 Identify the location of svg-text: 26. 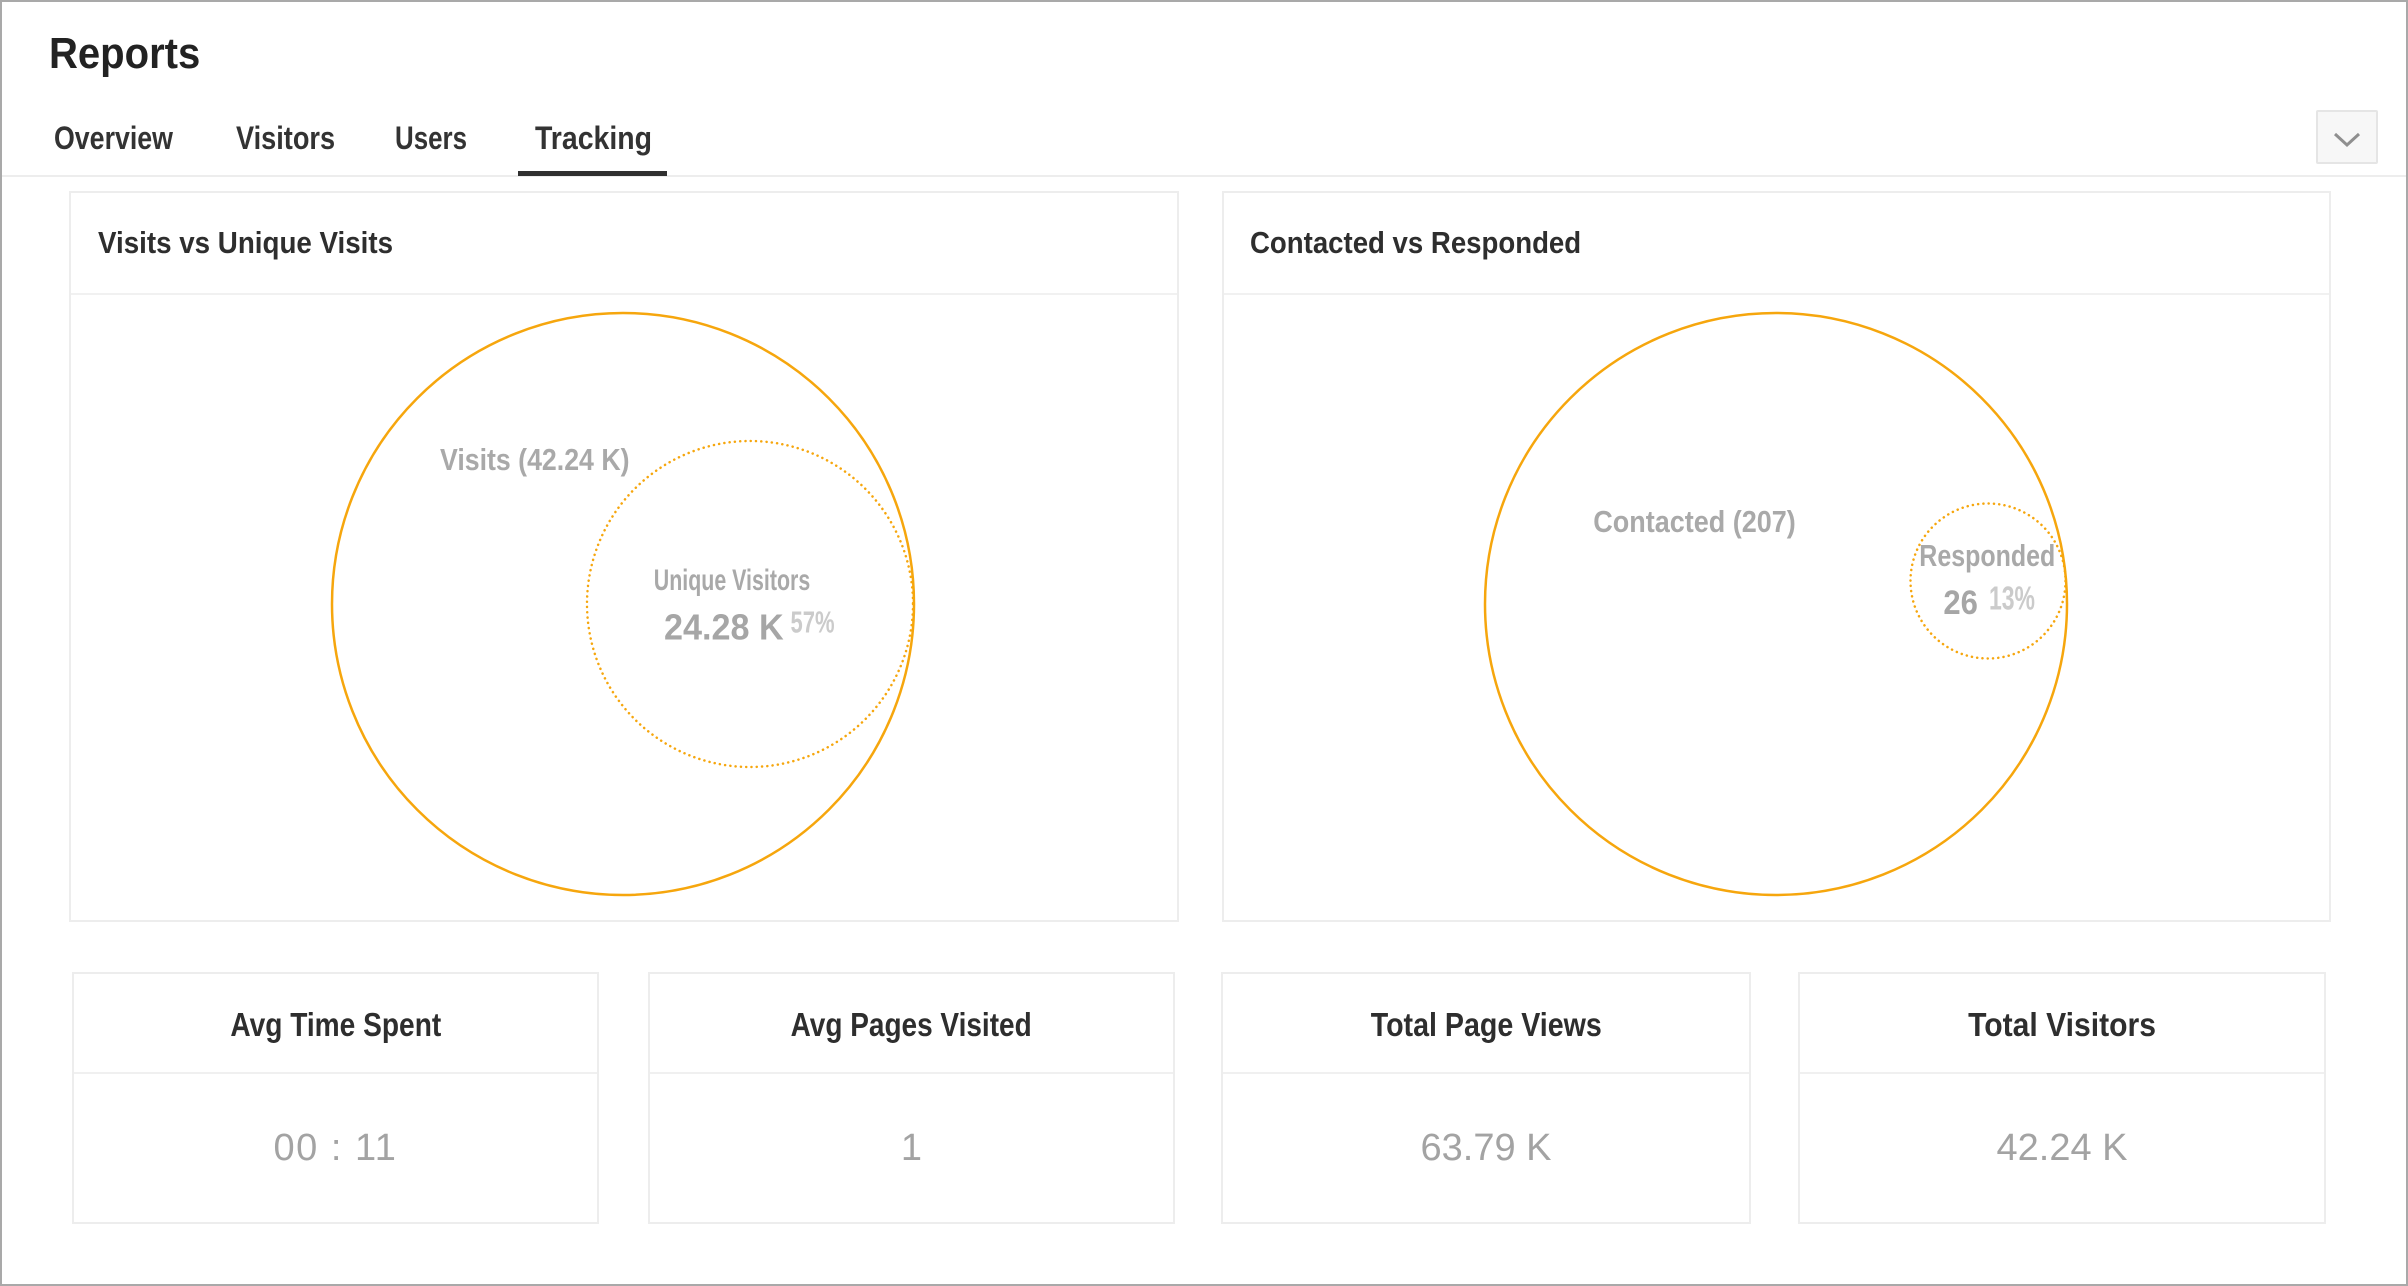
(1960, 603).